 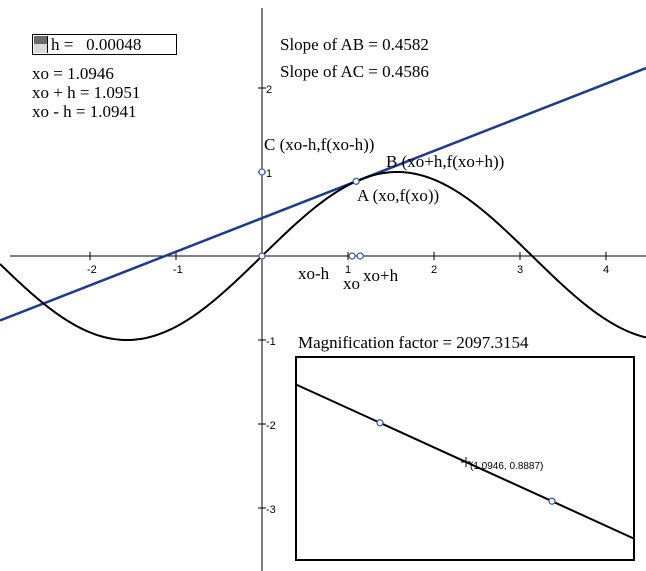 I want to click on xo-plus-h-axis-label: xo+h, so click(x=381, y=275).